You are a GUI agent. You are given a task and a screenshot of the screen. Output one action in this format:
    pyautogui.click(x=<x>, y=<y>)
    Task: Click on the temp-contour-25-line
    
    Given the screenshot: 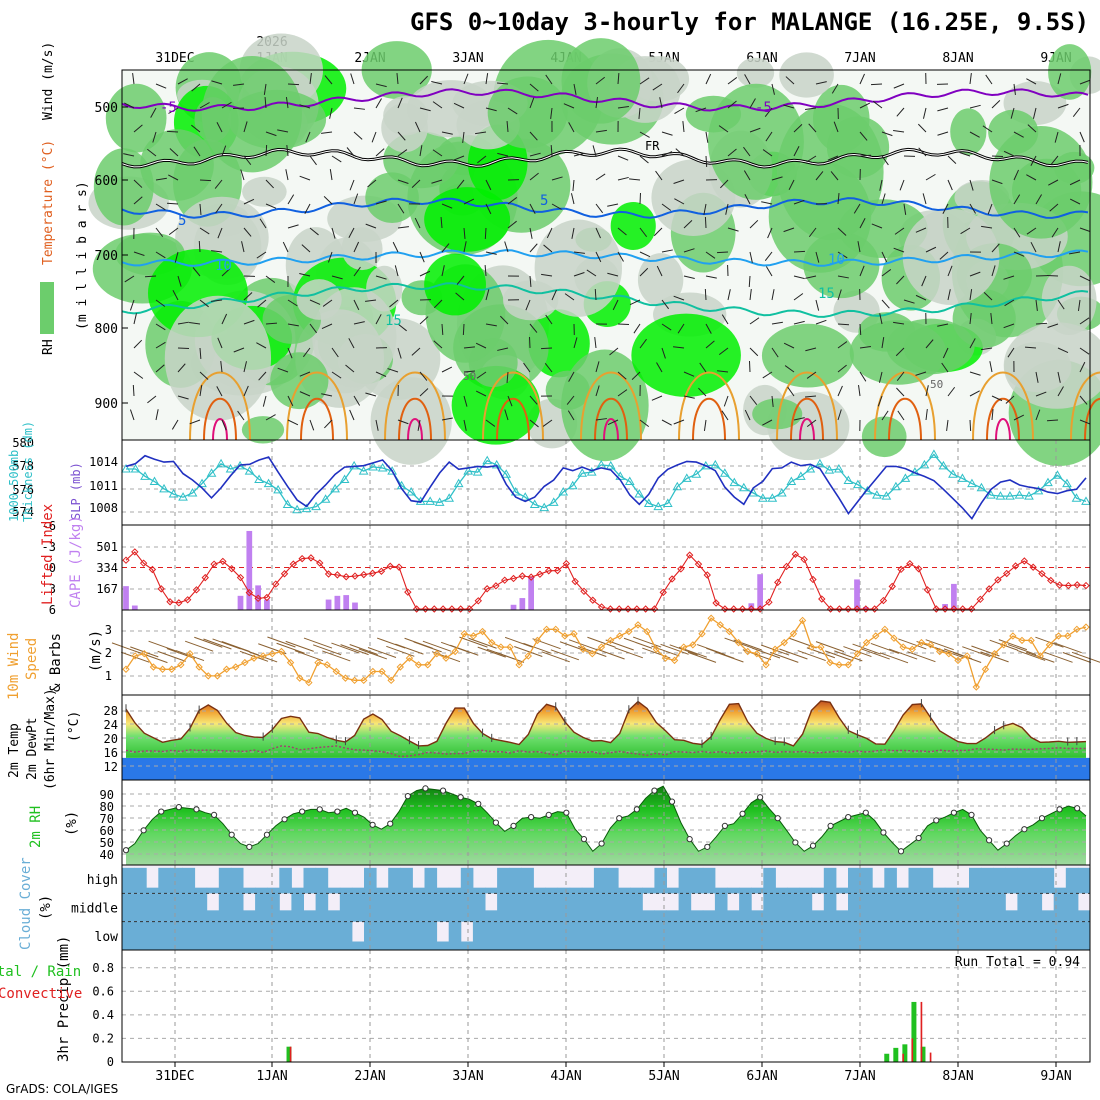 What is the action you would take?
    pyautogui.click(x=220, y=419)
    